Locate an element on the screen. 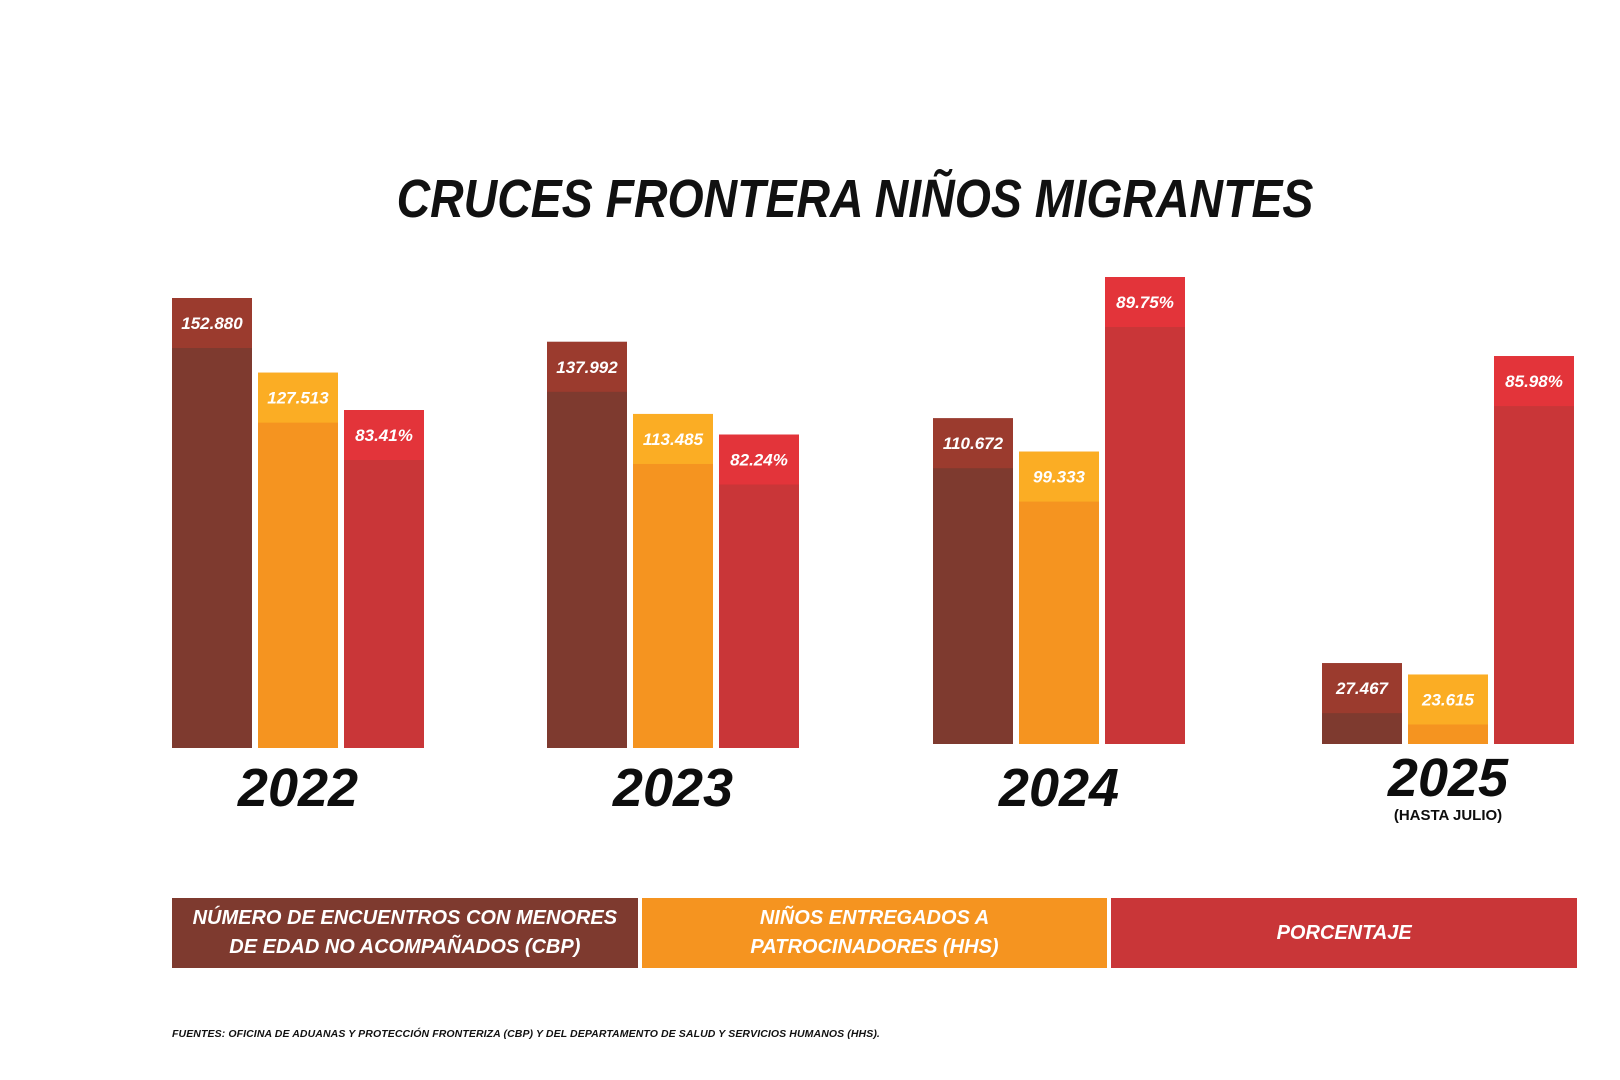  bar-sponsors-2023 is located at coordinates (673, 580).